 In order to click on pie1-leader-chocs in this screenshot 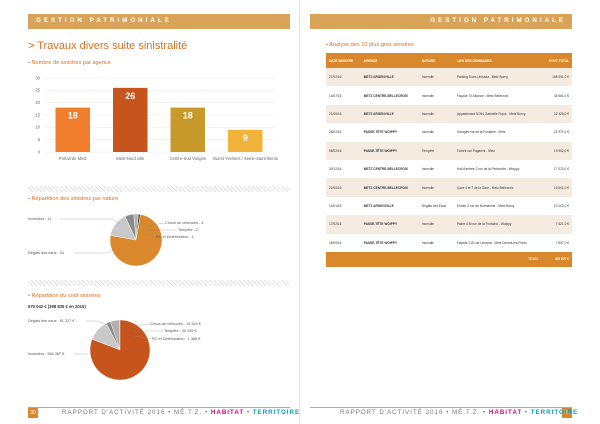, I will do `click(155, 224)`.